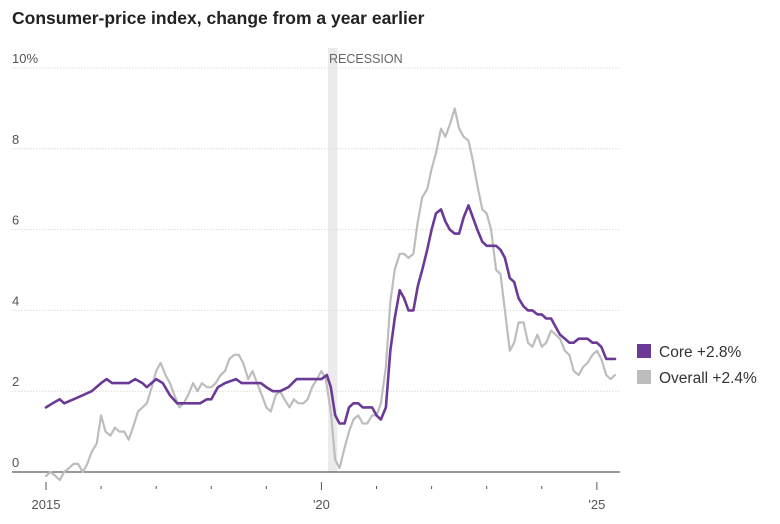  Describe the element at coordinates (25, 260) in the screenshot. I see `y-axis-ticks: 10% 8 6 4 2 0` at that location.